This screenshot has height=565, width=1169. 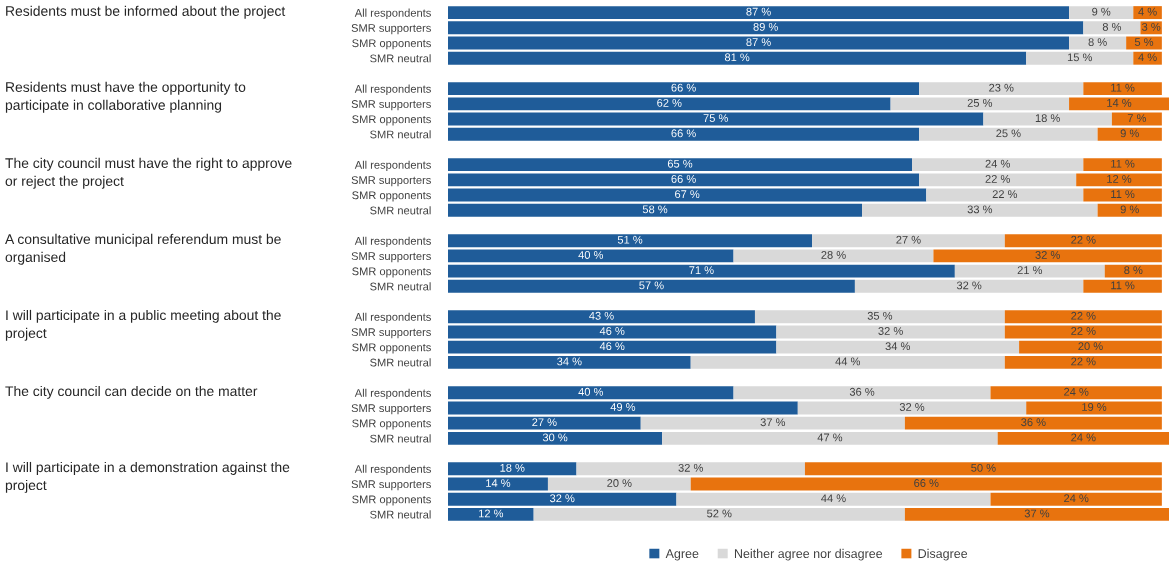 What do you see at coordinates (623, 407) in the screenshot?
I see `data-label: 49 %` at bounding box center [623, 407].